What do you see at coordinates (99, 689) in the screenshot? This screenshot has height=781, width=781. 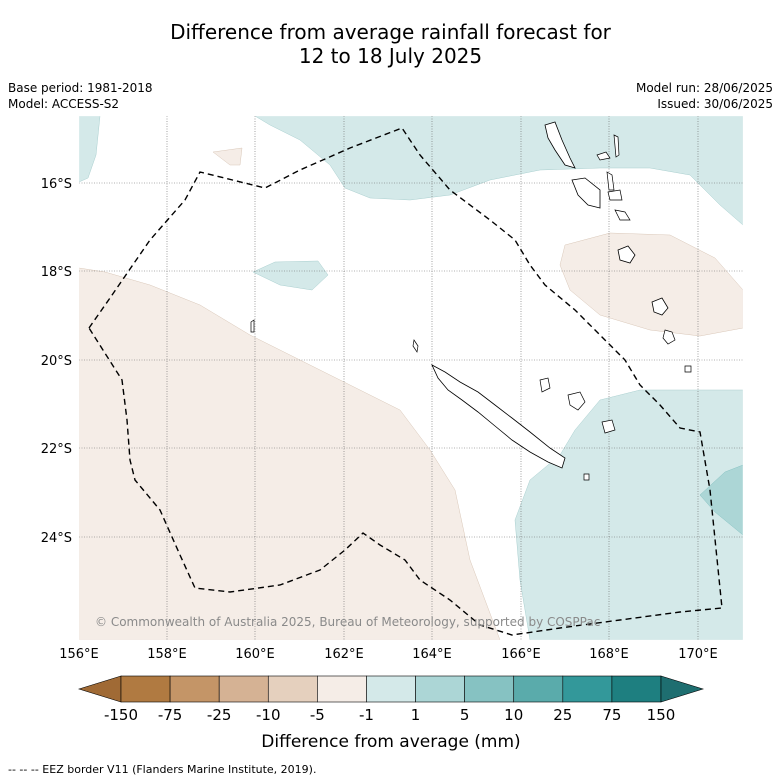 I see `colorbar-under-arrow` at bounding box center [99, 689].